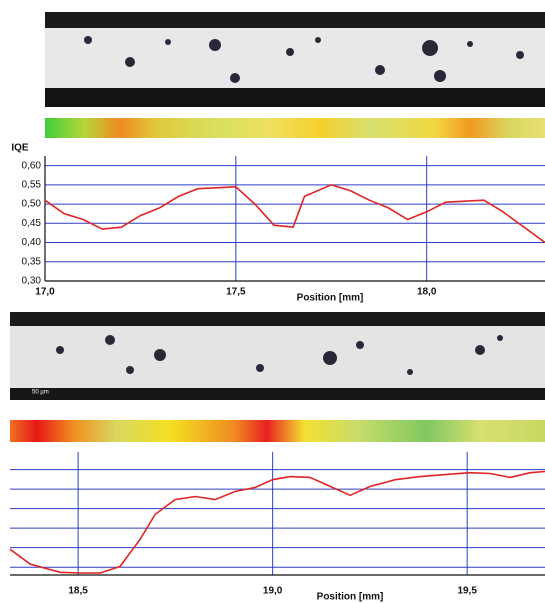 Image resolution: width=545 pixels, height=603 pixels. Describe the element at coordinates (427, 292) in the screenshot. I see `x-tick-label: 18,0` at that location.